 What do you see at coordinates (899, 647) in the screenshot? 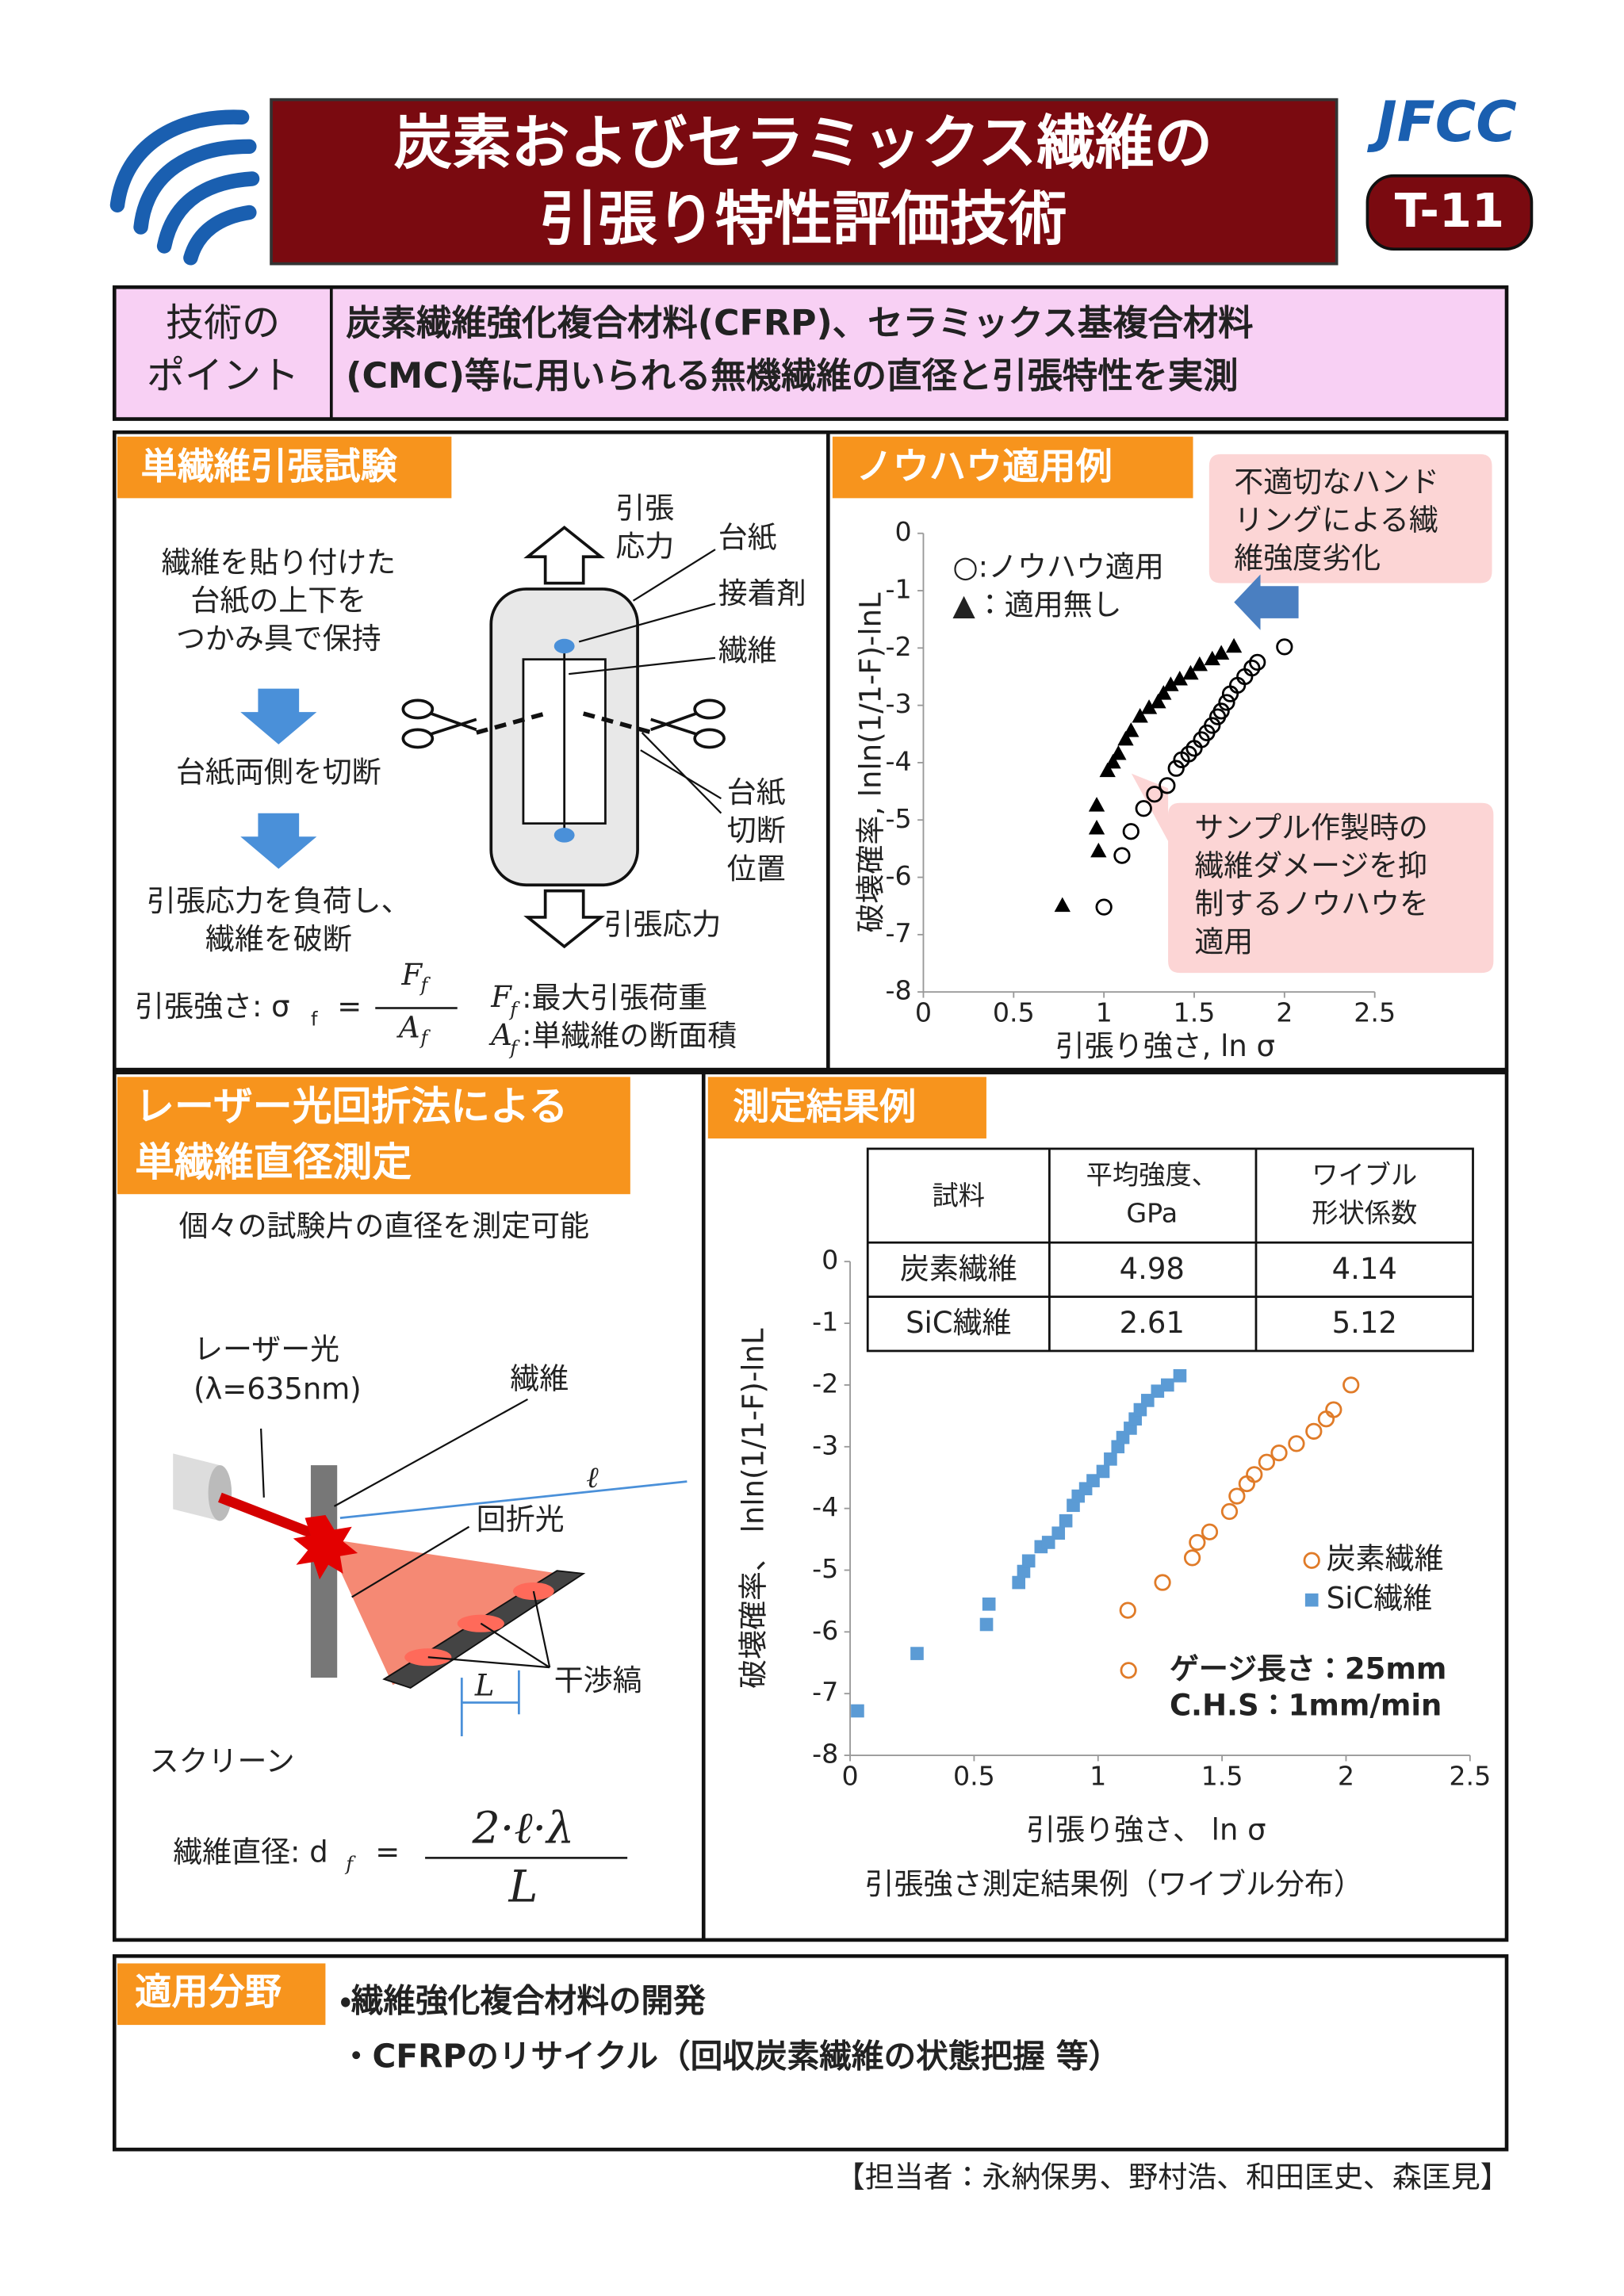
I see `y-tick-label: -2` at bounding box center [899, 647].